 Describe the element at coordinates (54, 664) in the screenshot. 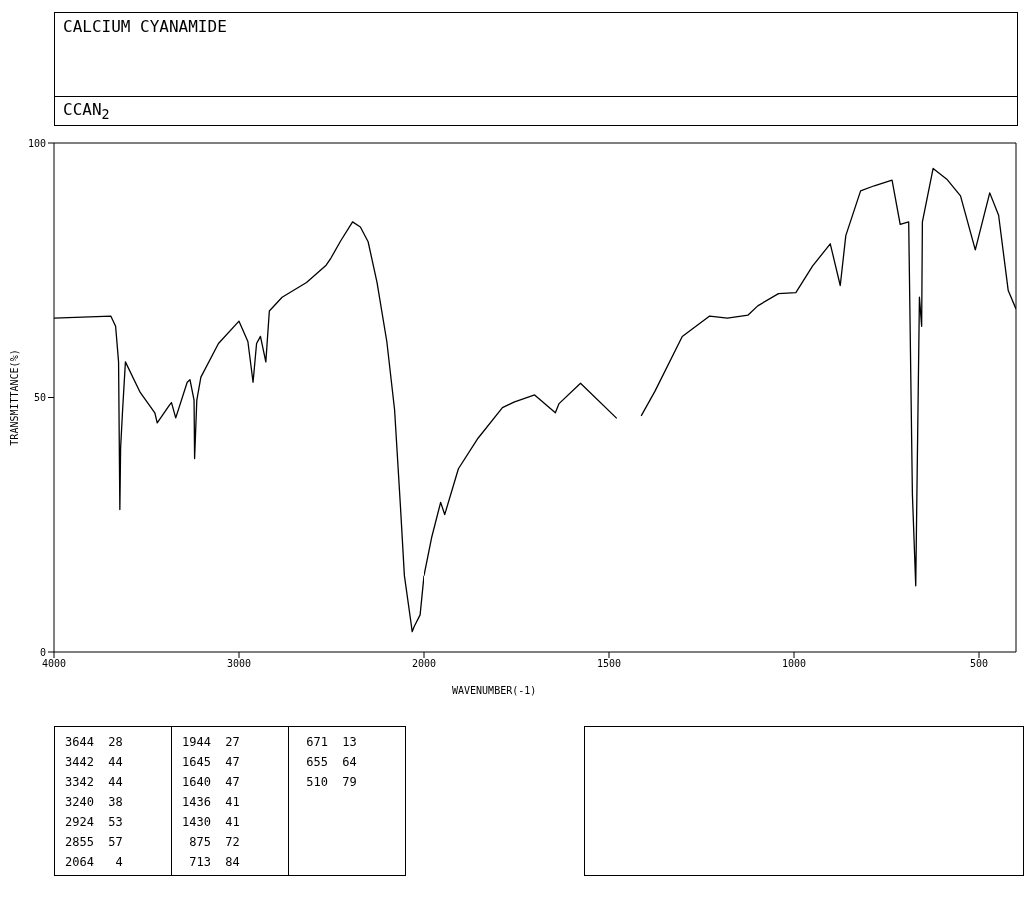

I see `x-tick-label: 4000` at that location.